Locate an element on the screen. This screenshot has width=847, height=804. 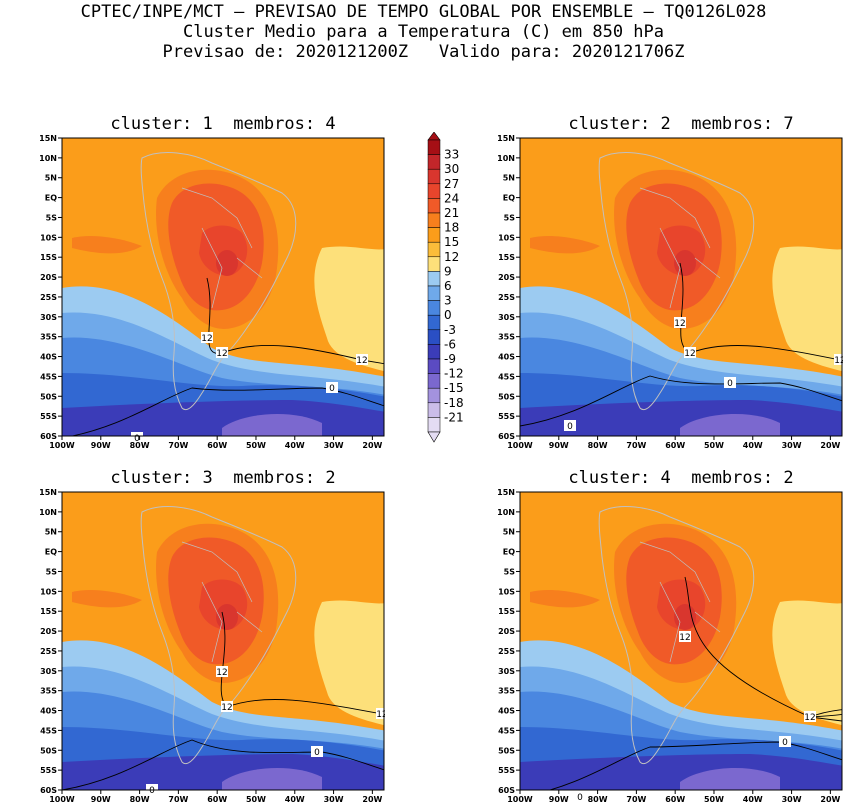
colorbar-level-label: -9 is located at coordinates (450, 359).